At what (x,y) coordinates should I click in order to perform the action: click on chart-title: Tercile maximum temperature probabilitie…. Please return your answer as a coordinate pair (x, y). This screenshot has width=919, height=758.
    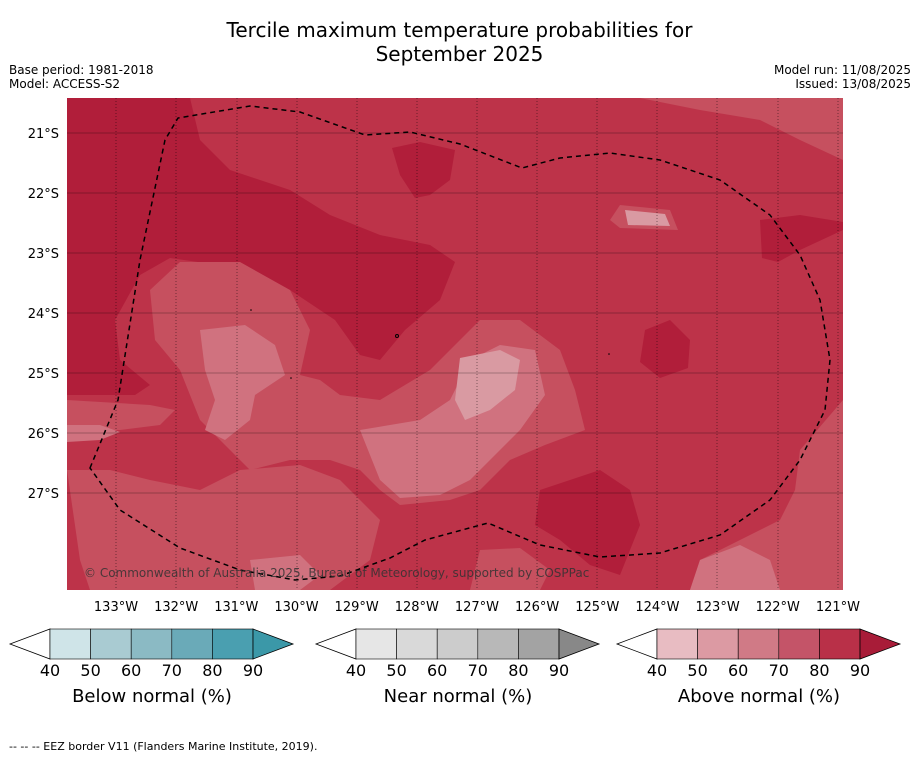
    Looking at the image, I should click on (459, 42).